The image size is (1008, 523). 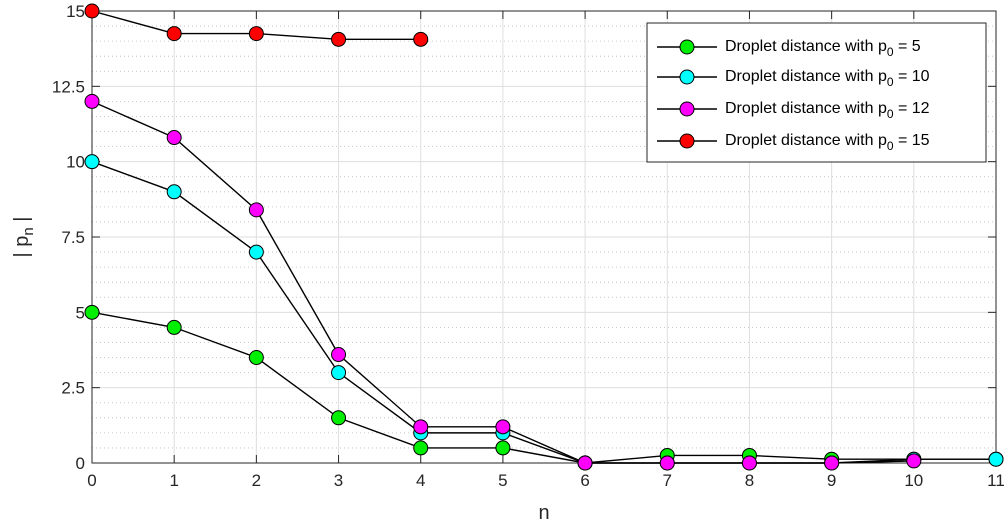 I want to click on legend-label: Droplet distance with p0 = 5, so click(x=823, y=48).